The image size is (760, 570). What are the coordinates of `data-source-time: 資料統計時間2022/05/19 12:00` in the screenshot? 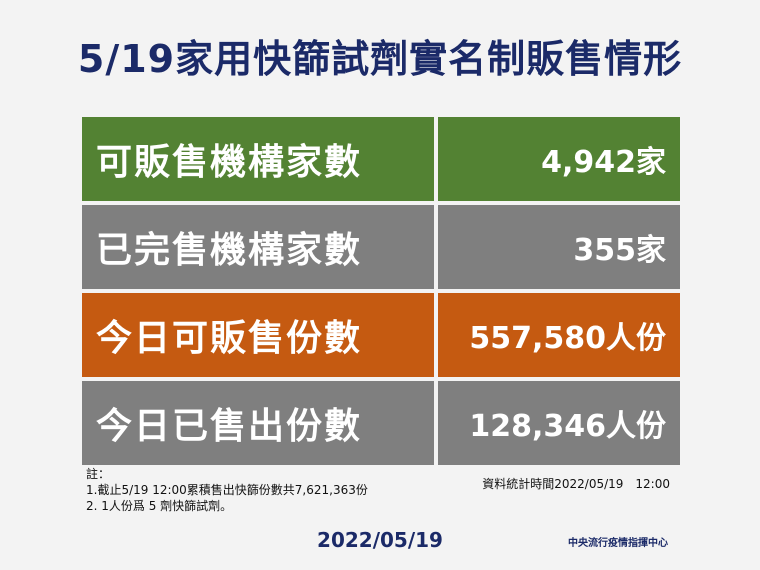 It's located at (576, 484).